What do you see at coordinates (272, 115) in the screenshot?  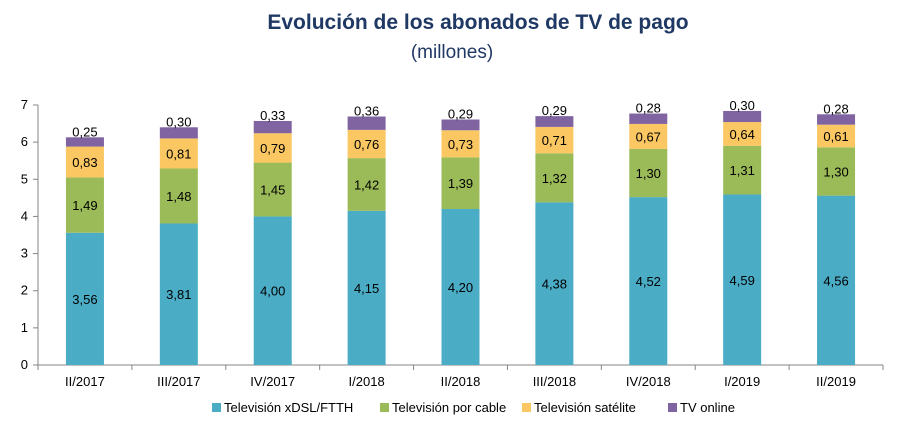 I see `data-label: 0,33` at bounding box center [272, 115].